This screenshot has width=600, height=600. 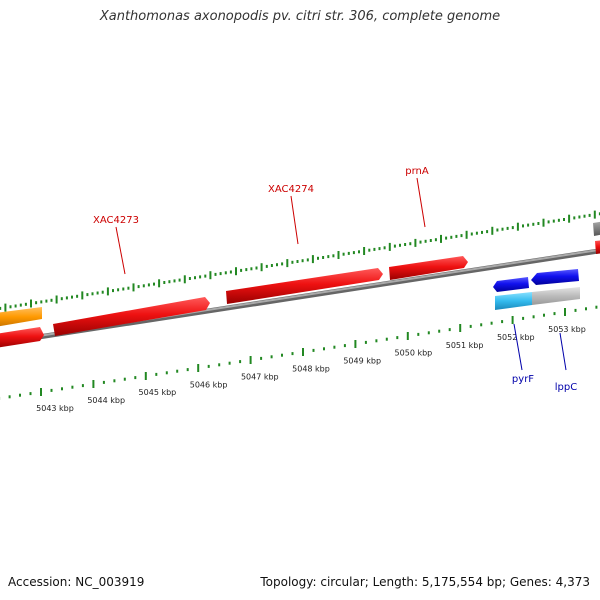 What do you see at coordinates (556, 296) in the screenshot?
I see `gene-feature-lppc-cds` at bounding box center [556, 296].